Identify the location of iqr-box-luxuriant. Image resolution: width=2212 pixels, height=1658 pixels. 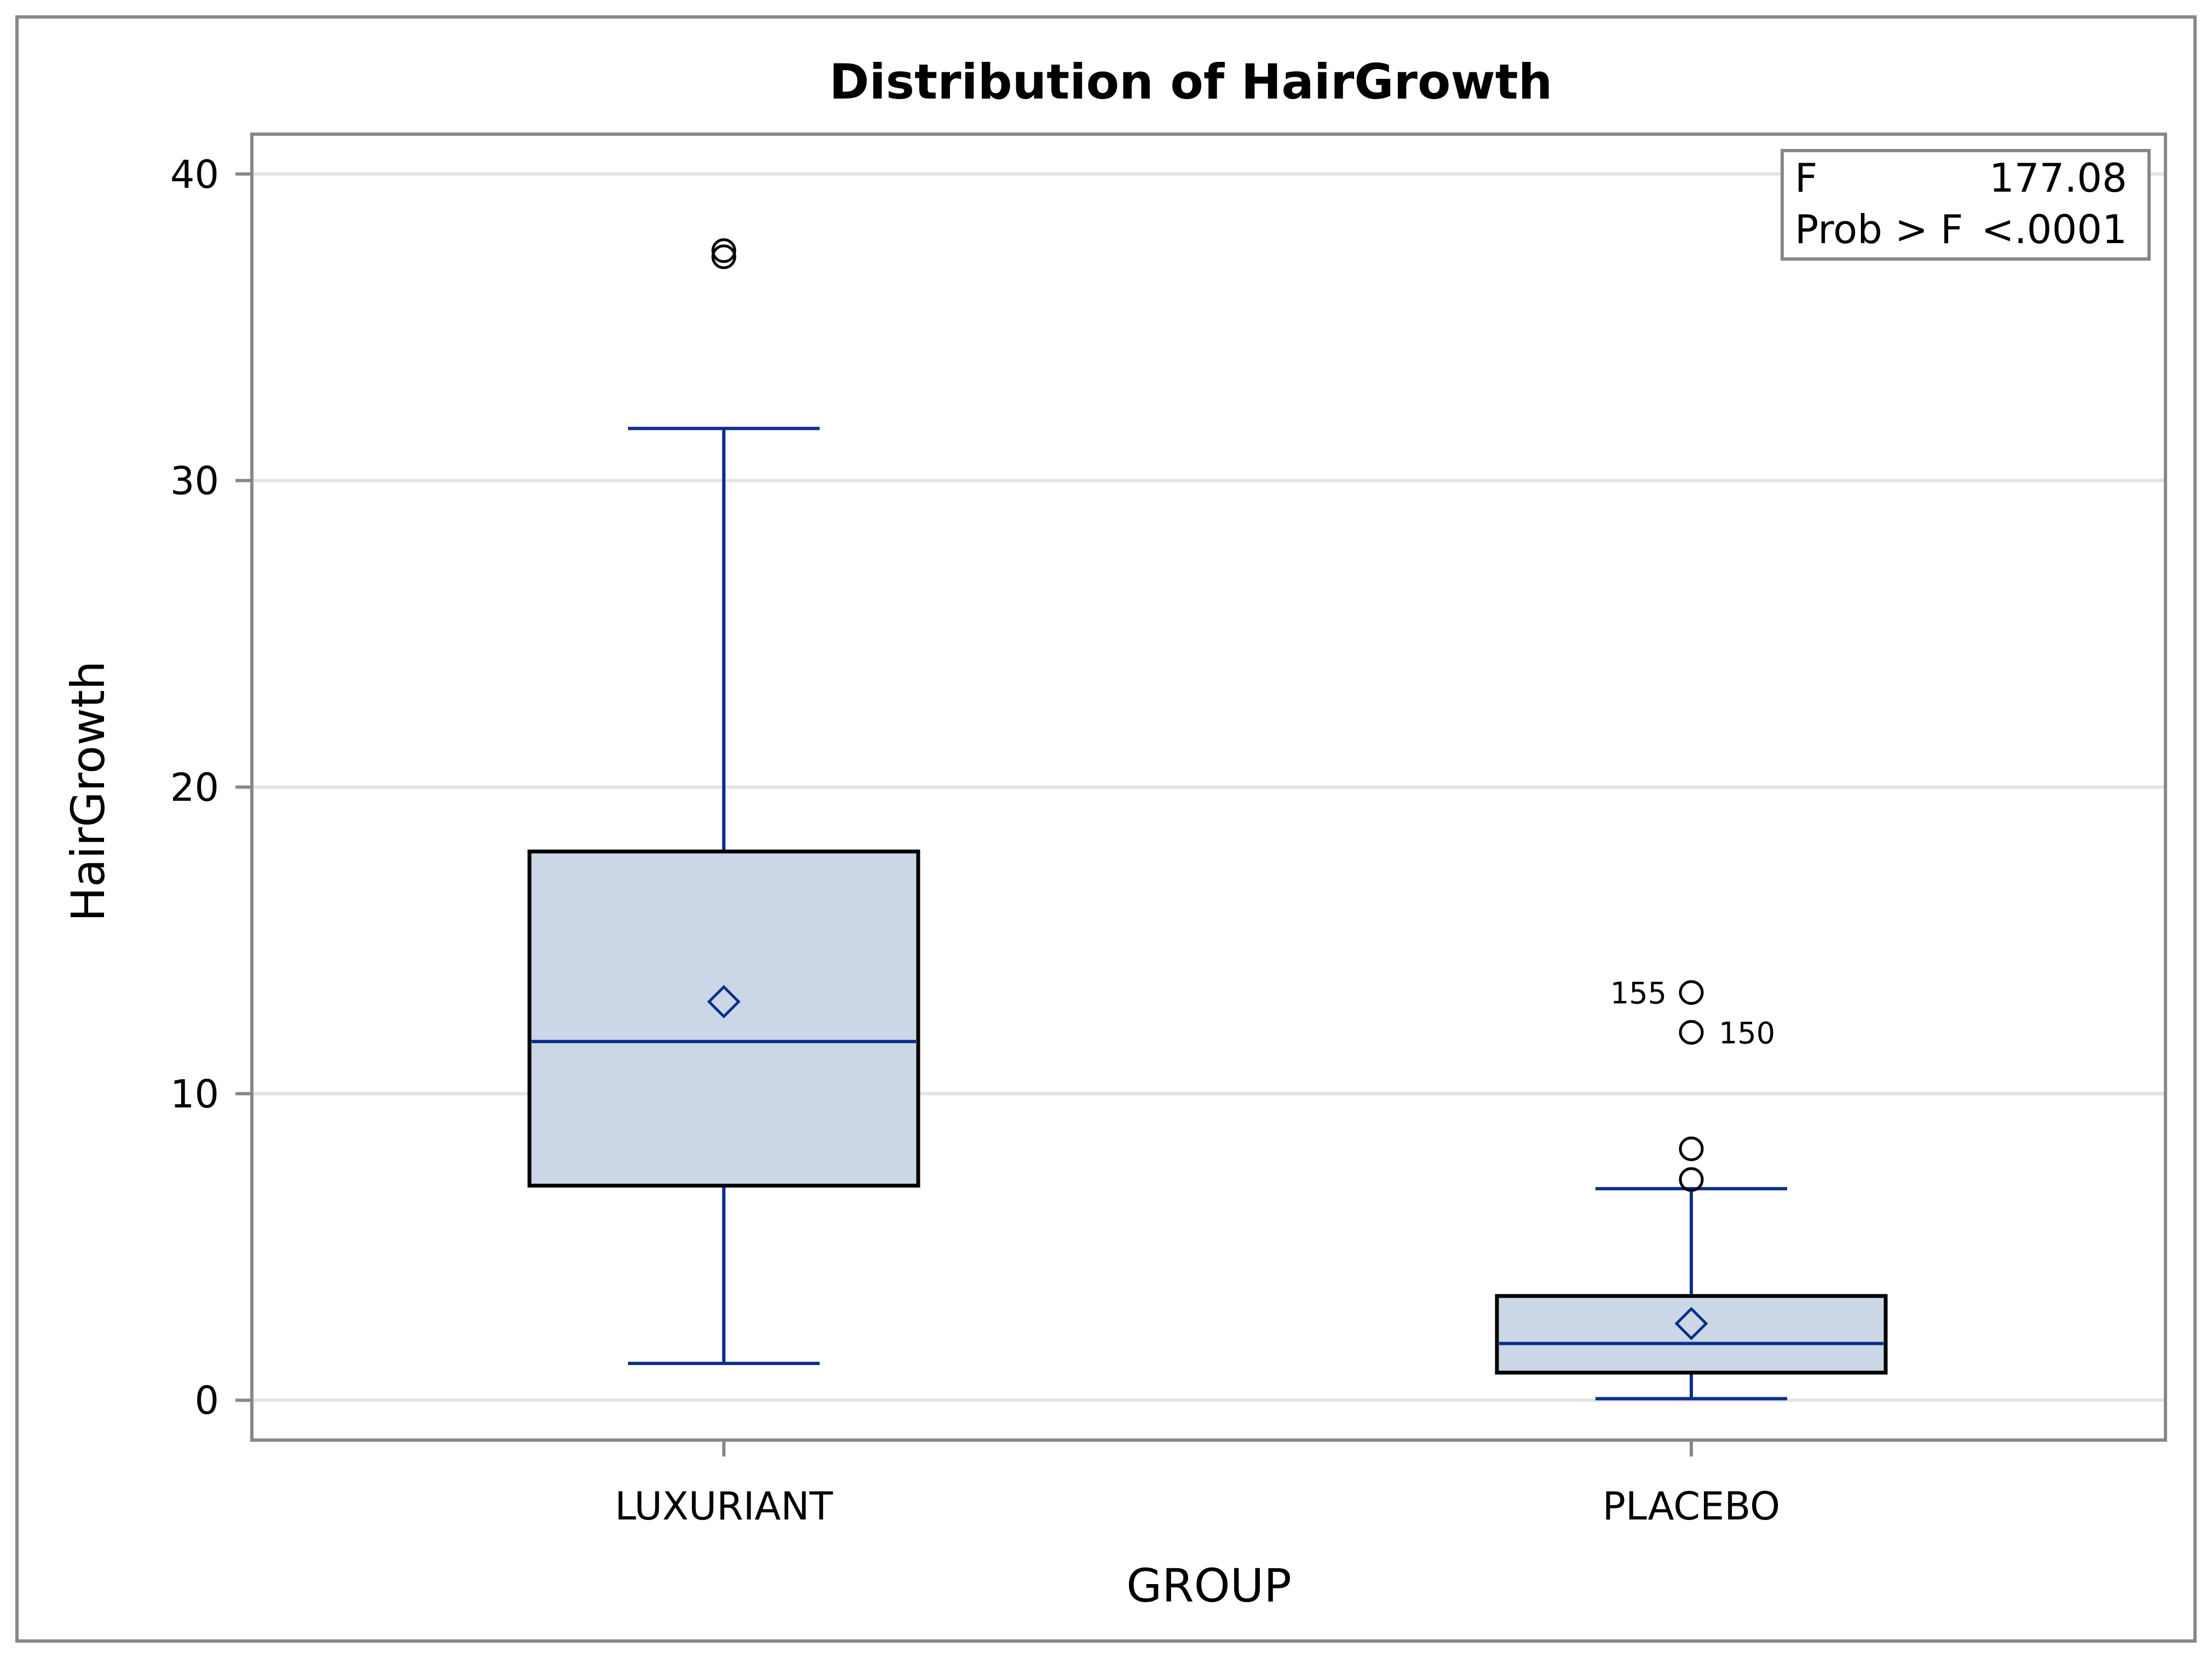
(723, 1018).